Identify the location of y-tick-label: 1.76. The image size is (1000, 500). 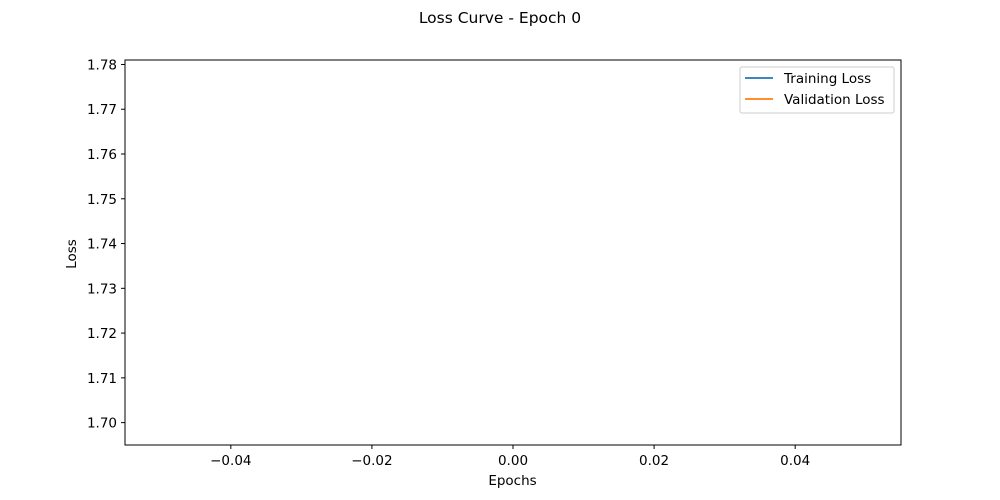
(102, 155).